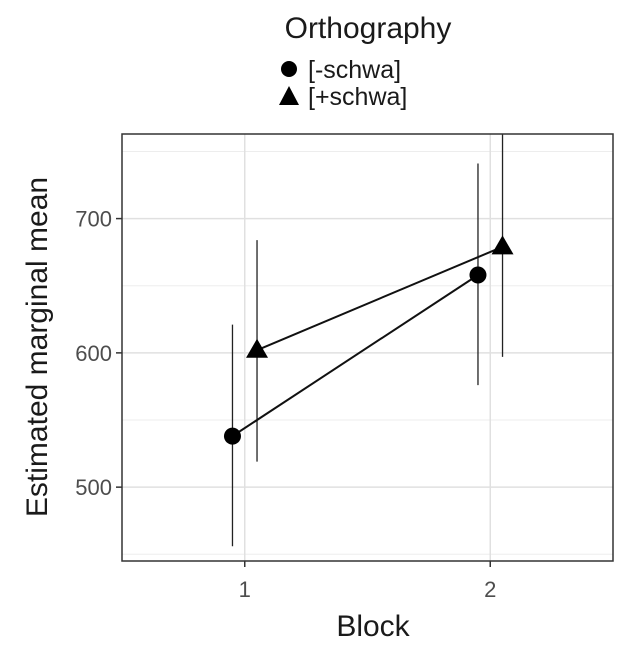 The height and width of the screenshot is (647, 636). Describe the element at coordinates (373, 626) in the screenshot. I see `x-axis-label: Block` at that location.